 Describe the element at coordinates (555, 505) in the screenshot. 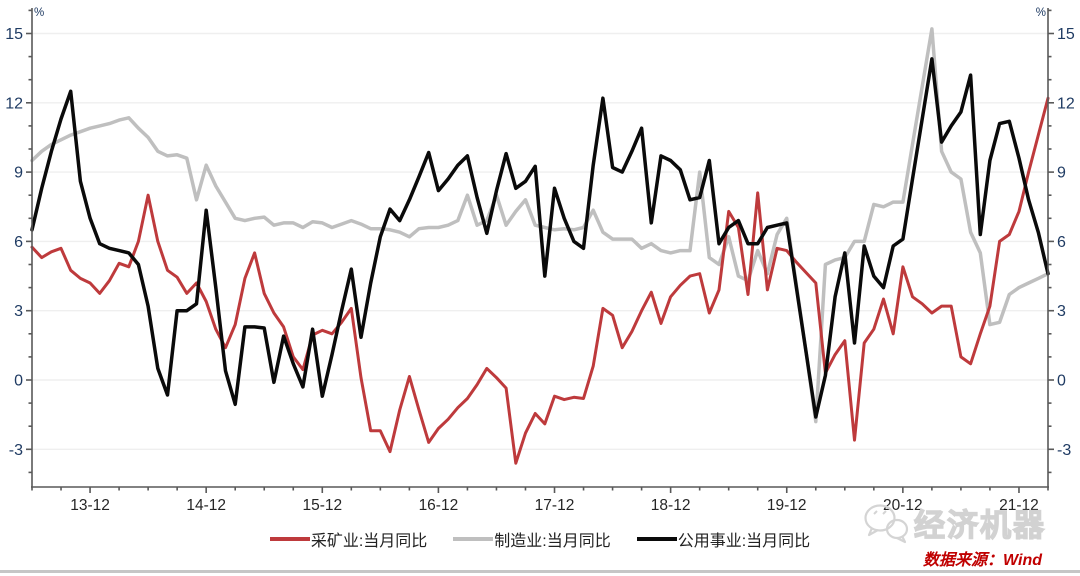

I see `svg-text: 17-12` at that location.